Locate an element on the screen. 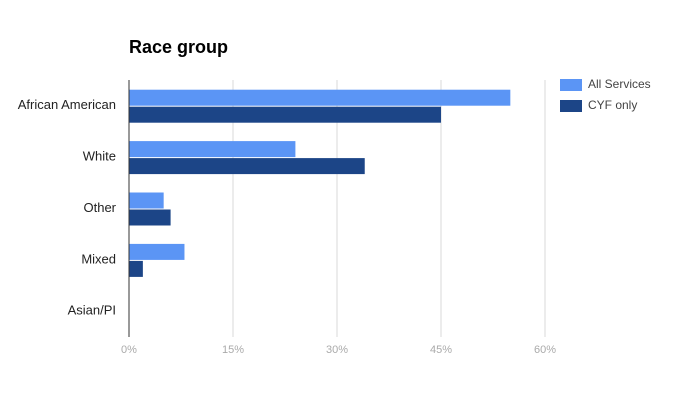 This screenshot has width=675, height=417. y-tick-label: Other is located at coordinates (99, 207).